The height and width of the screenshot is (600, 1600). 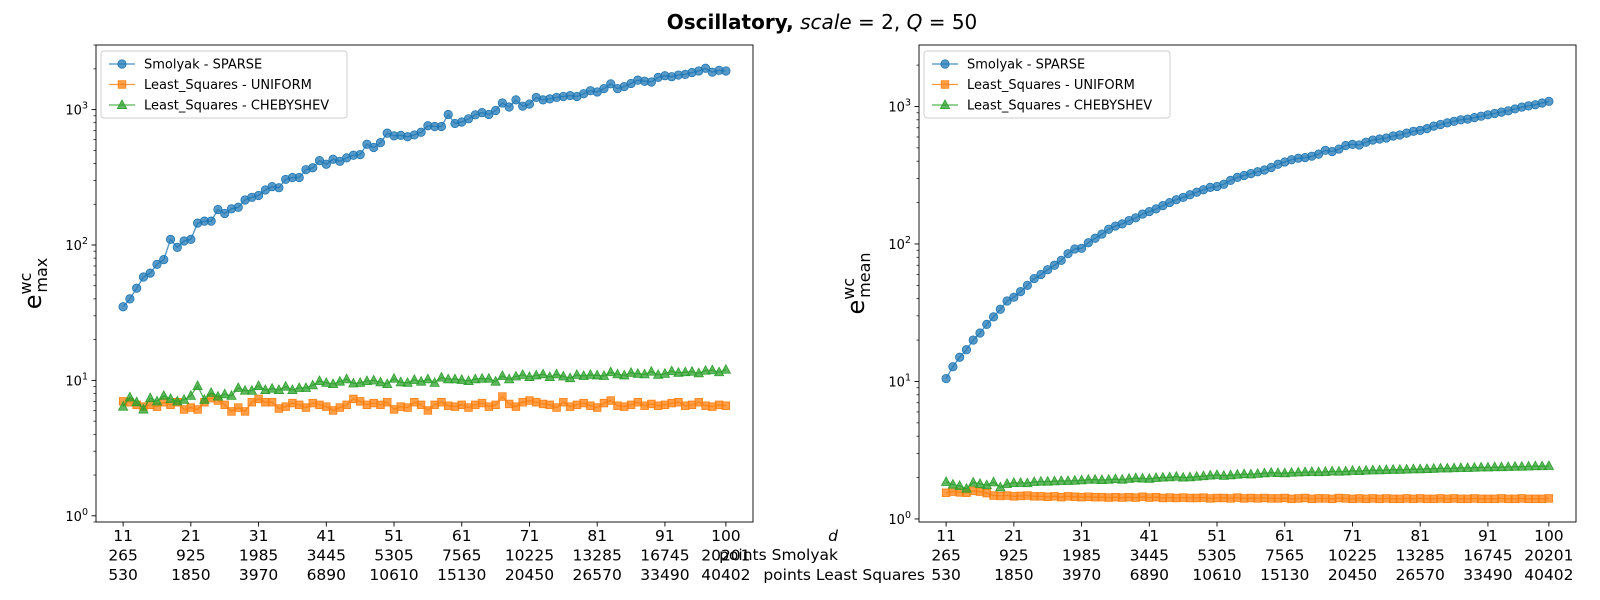 I want to click on x-tick-label: 3445, so click(x=1149, y=556).